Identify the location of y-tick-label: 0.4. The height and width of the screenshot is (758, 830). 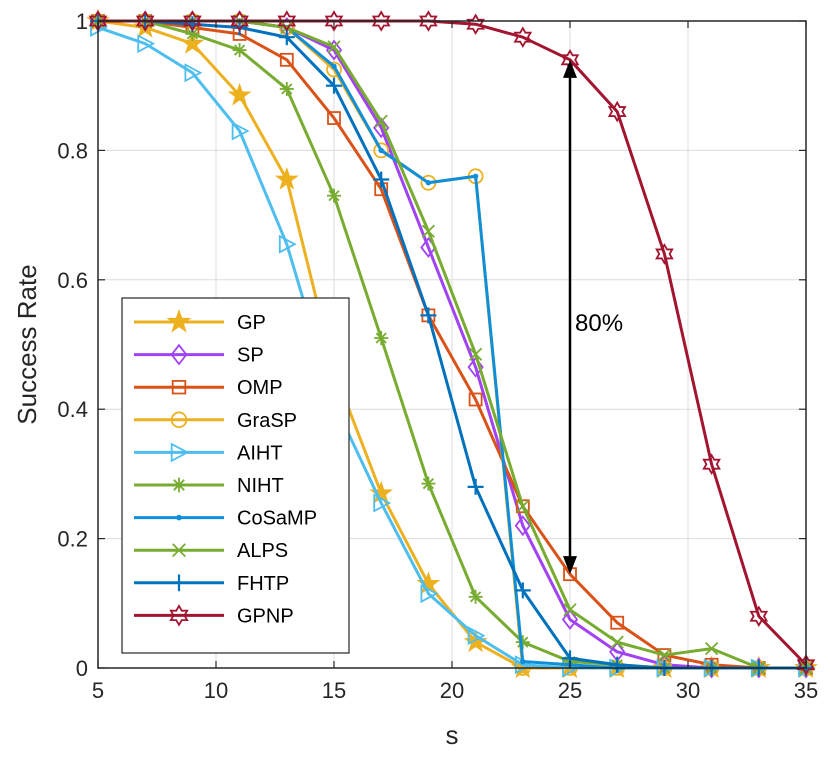
(72, 409).